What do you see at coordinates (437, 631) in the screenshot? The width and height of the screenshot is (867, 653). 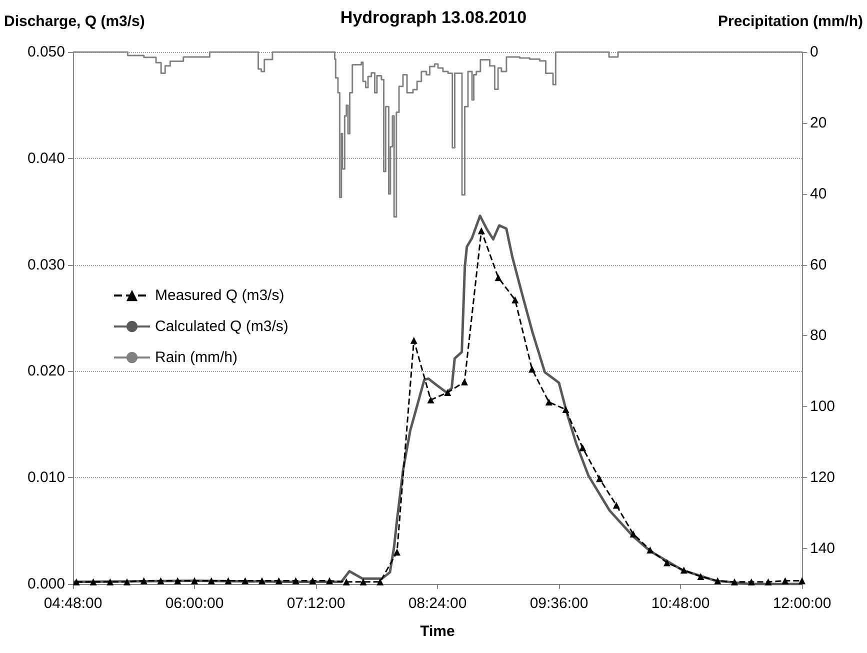 I see `x-axis-title: Time` at bounding box center [437, 631].